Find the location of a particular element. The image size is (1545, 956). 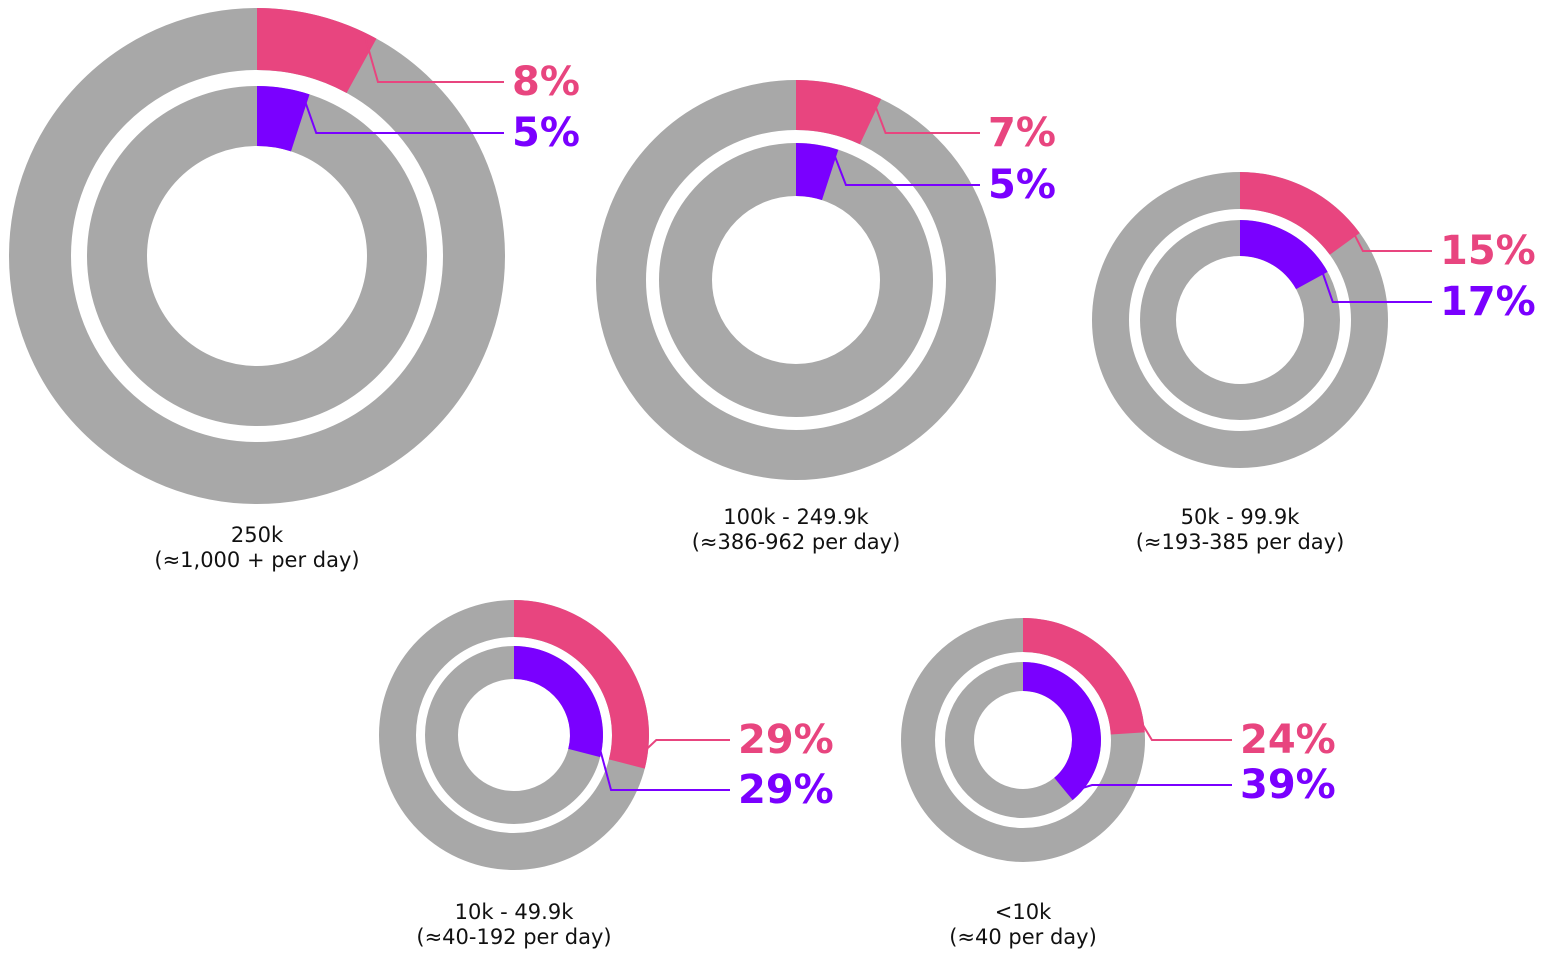

value-label: 24% is located at coordinates (1288, 740).